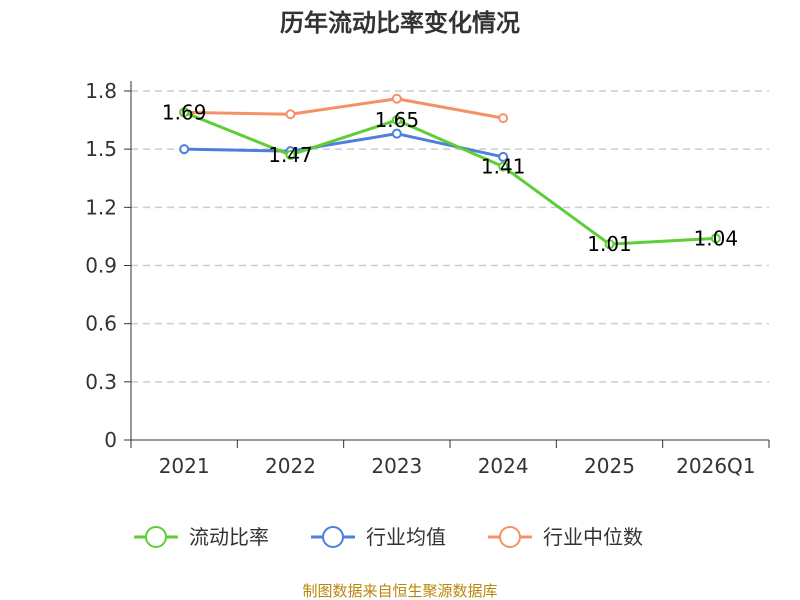  I want to click on legend: 流动比率 行业均值 行业中位数, so click(388, 537).